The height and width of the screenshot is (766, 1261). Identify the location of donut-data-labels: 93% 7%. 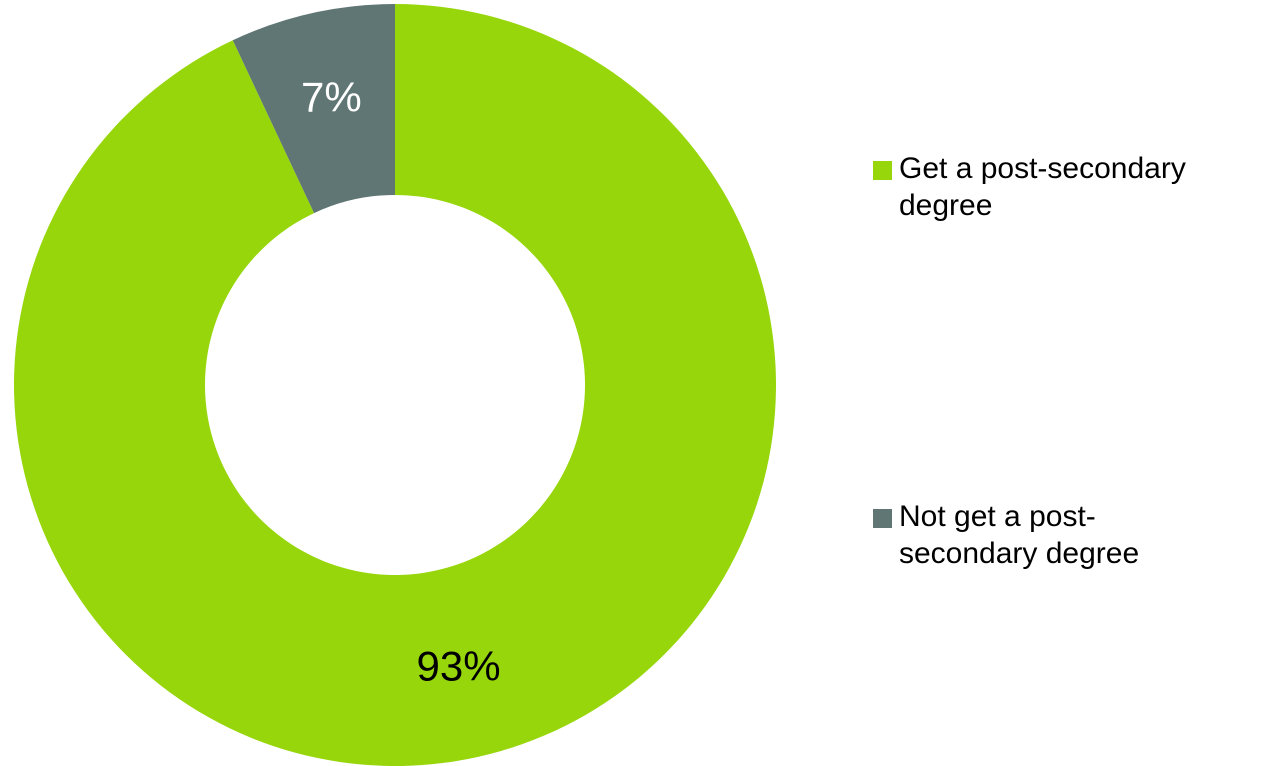
(401, 382).